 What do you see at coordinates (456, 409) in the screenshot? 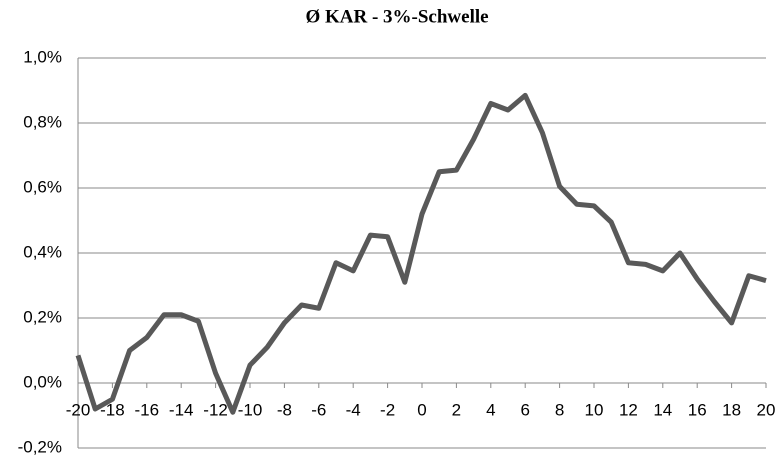
I see `x-tick-label: 2` at bounding box center [456, 409].